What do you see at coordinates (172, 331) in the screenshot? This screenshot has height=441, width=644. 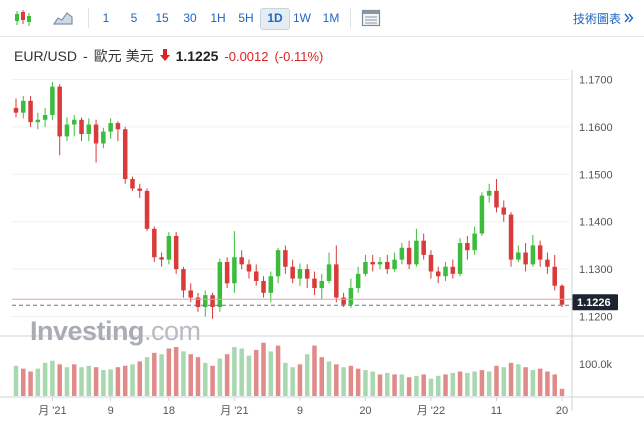 I see `watermark-suffix: .com` at bounding box center [172, 331].